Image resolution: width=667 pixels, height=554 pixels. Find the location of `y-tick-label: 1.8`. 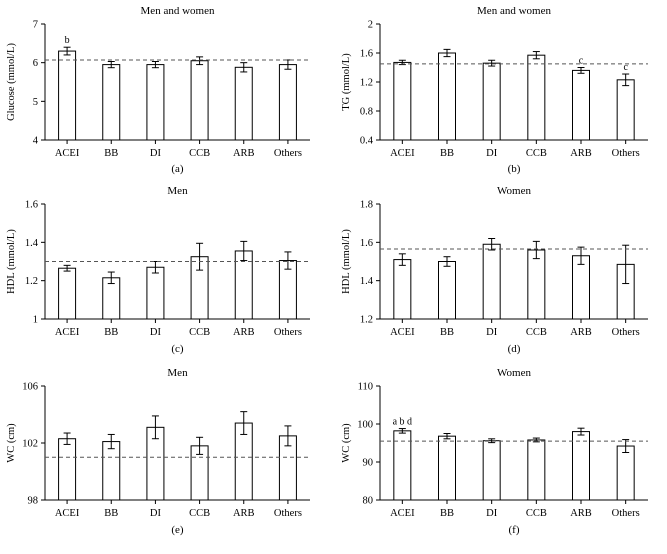

y-tick-label: 1.8 is located at coordinates (366, 205).